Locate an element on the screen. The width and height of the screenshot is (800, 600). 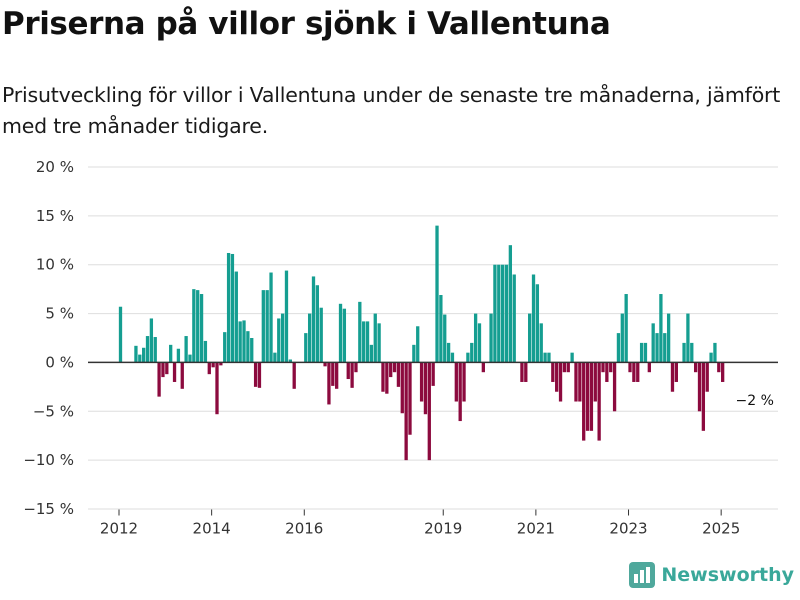
annotations: −2 % is located at coordinates (755, 401).